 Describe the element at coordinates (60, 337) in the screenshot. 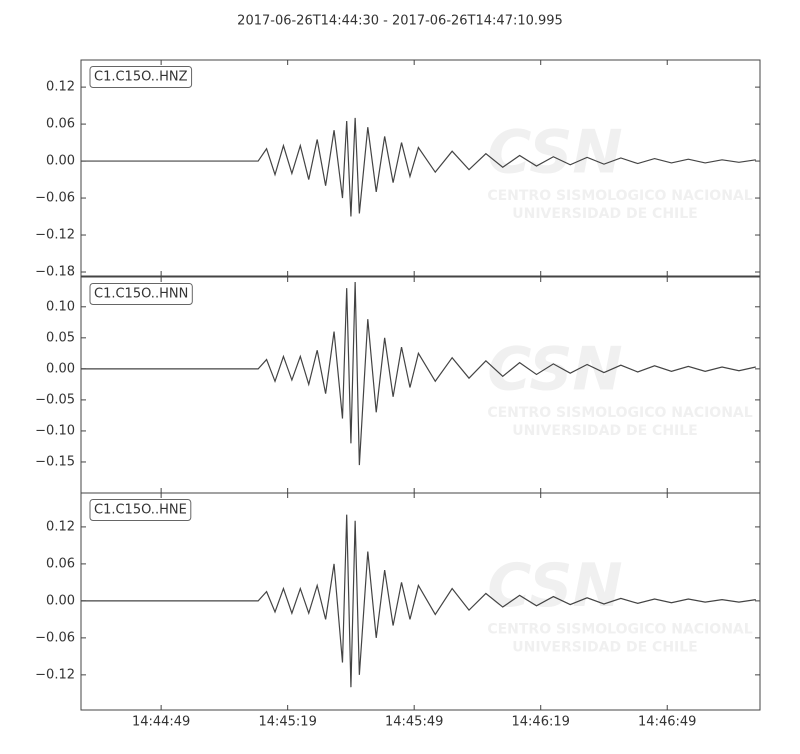

I see `y-tick-label: 0.05` at that location.